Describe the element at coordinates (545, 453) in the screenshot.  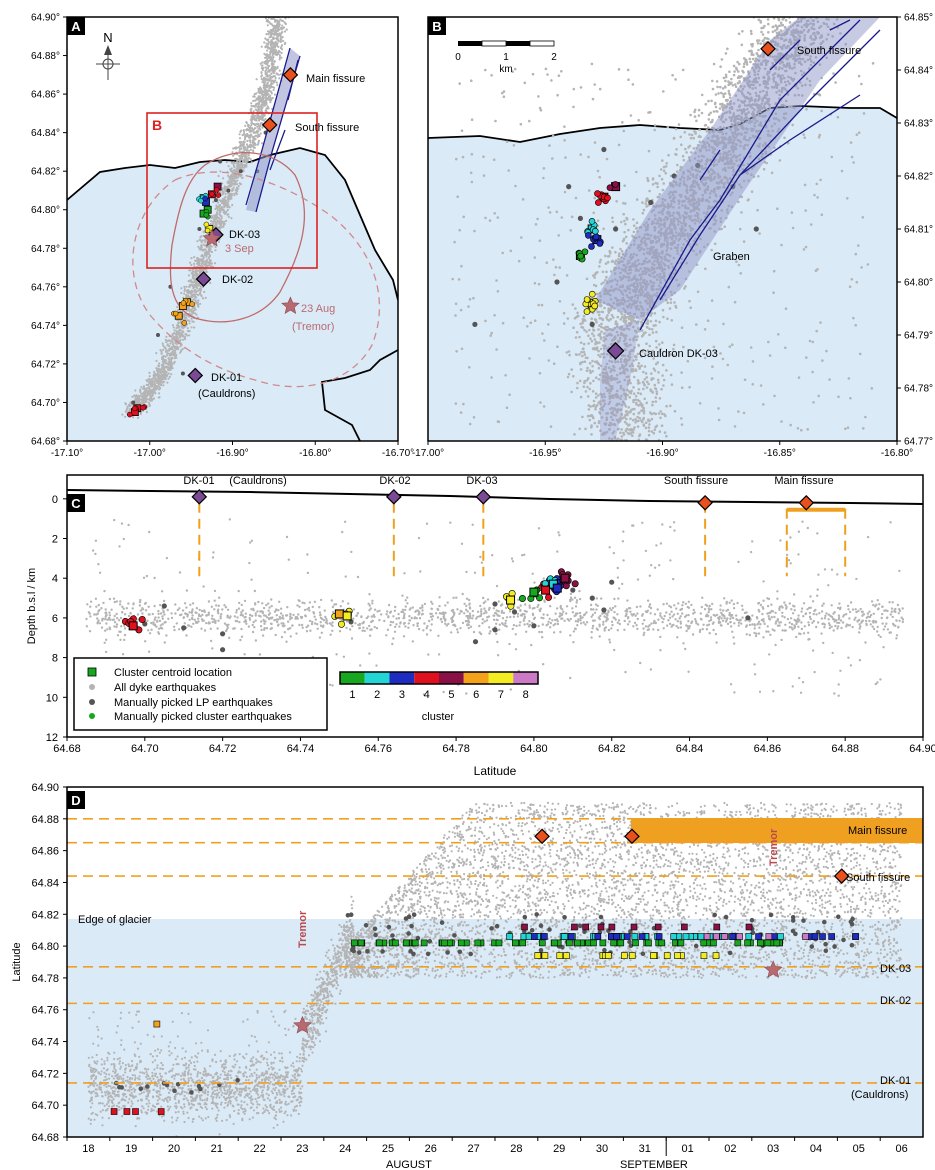
I see `panel-b-x-tick-label: -16.95°` at that location.